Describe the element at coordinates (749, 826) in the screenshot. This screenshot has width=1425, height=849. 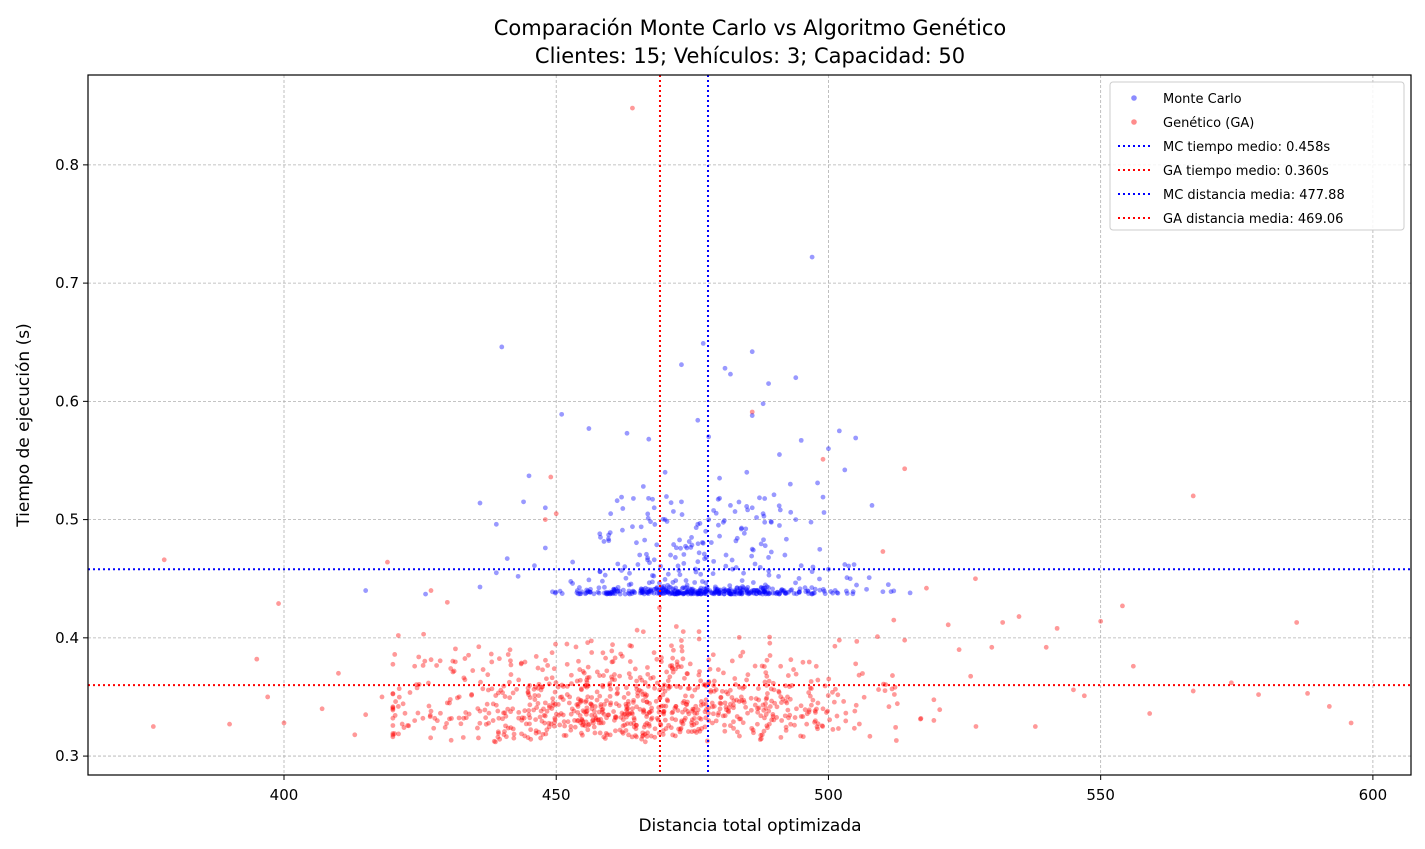
I see `x-axis-label: Distancia total optimizada` at that location.